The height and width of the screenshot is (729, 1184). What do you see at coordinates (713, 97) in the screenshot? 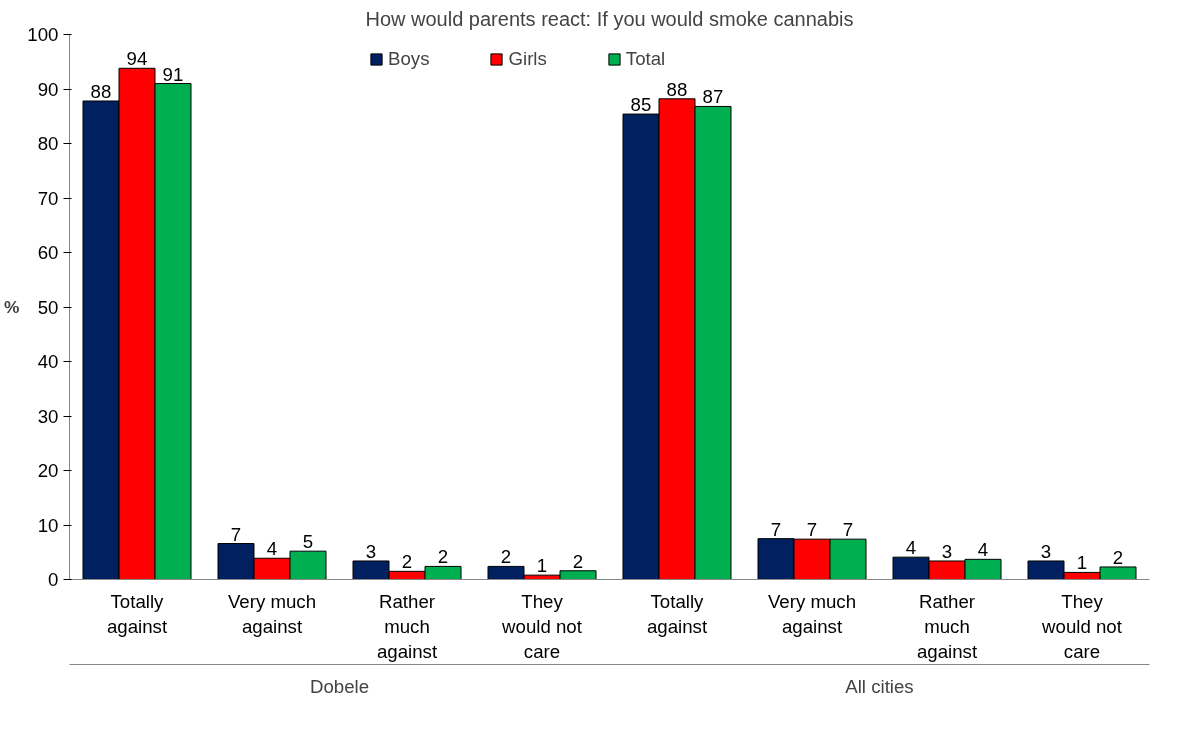
I see `data-label: 87` at bounding box center [713, 97].